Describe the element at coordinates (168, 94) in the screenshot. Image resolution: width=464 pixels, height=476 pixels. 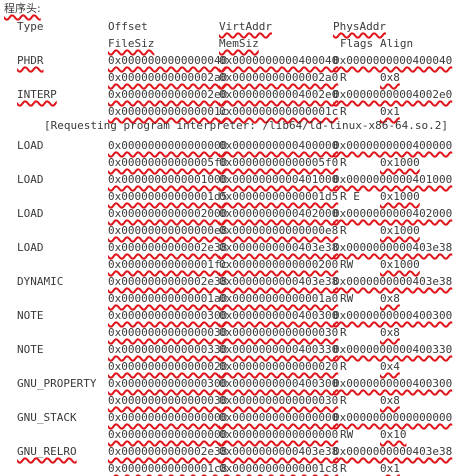
I see `segment-offset: 0x00000000000002e0` at that location.